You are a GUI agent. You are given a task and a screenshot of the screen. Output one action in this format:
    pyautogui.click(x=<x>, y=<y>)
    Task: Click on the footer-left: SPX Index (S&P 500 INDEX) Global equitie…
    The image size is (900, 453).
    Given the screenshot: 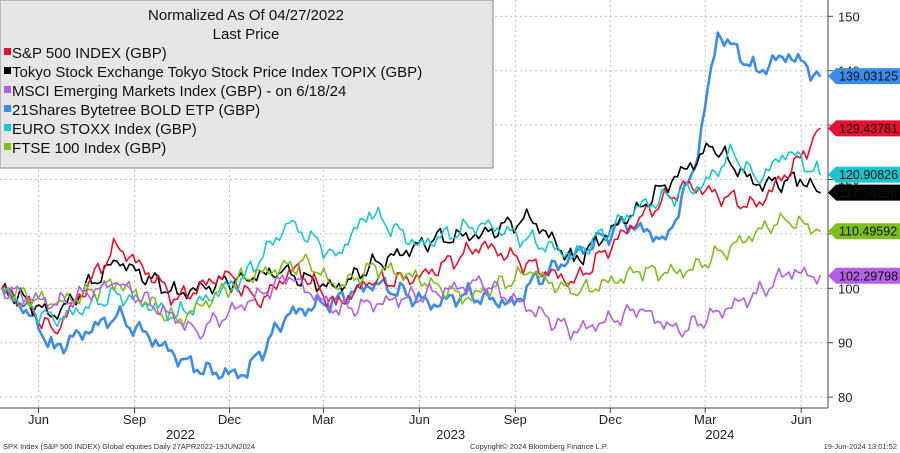 What is the action you would take?
    pyautogui.click(x=129, y=446)
    